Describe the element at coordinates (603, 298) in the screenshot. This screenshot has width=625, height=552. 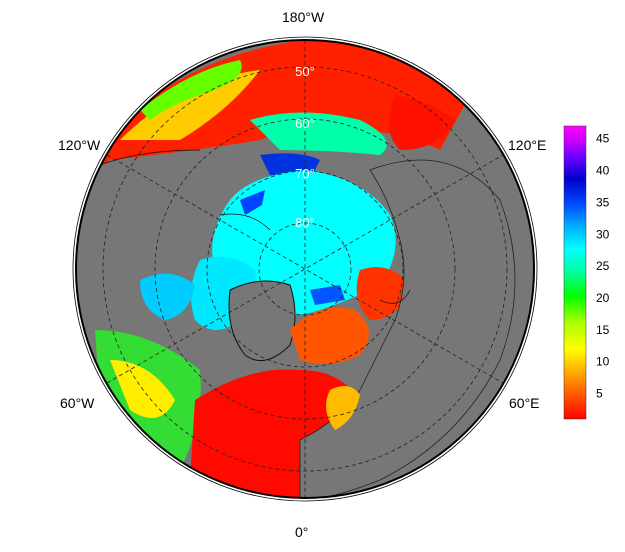
I see `colorbar-tick-label: 20` at that location.